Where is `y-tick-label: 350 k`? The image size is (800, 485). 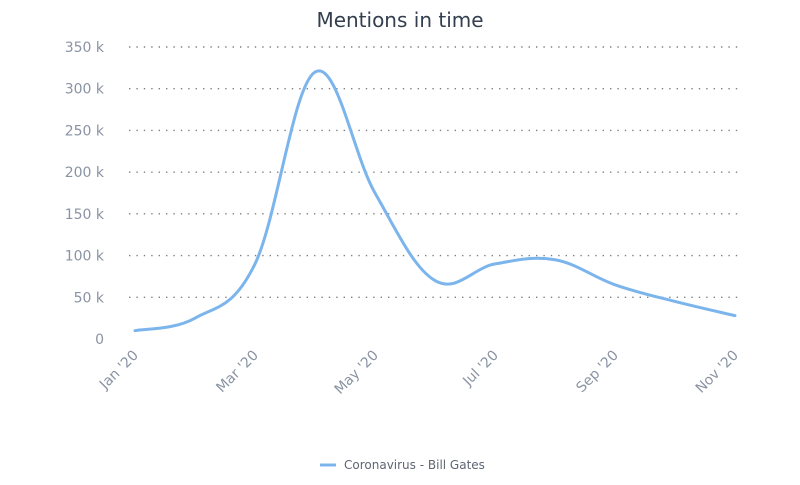
y-tick-label: 350 k is located at coordinates (85, 48).